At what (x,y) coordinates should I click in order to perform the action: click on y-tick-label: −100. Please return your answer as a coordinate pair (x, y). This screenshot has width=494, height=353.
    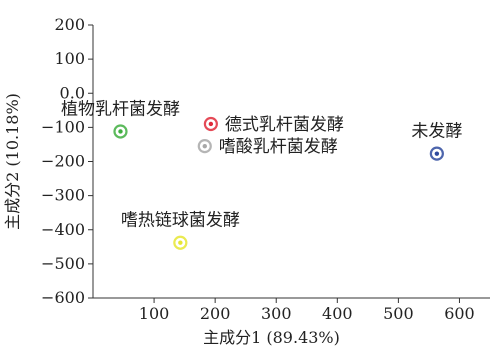
    Looking at the image, I should click on (63, 126).